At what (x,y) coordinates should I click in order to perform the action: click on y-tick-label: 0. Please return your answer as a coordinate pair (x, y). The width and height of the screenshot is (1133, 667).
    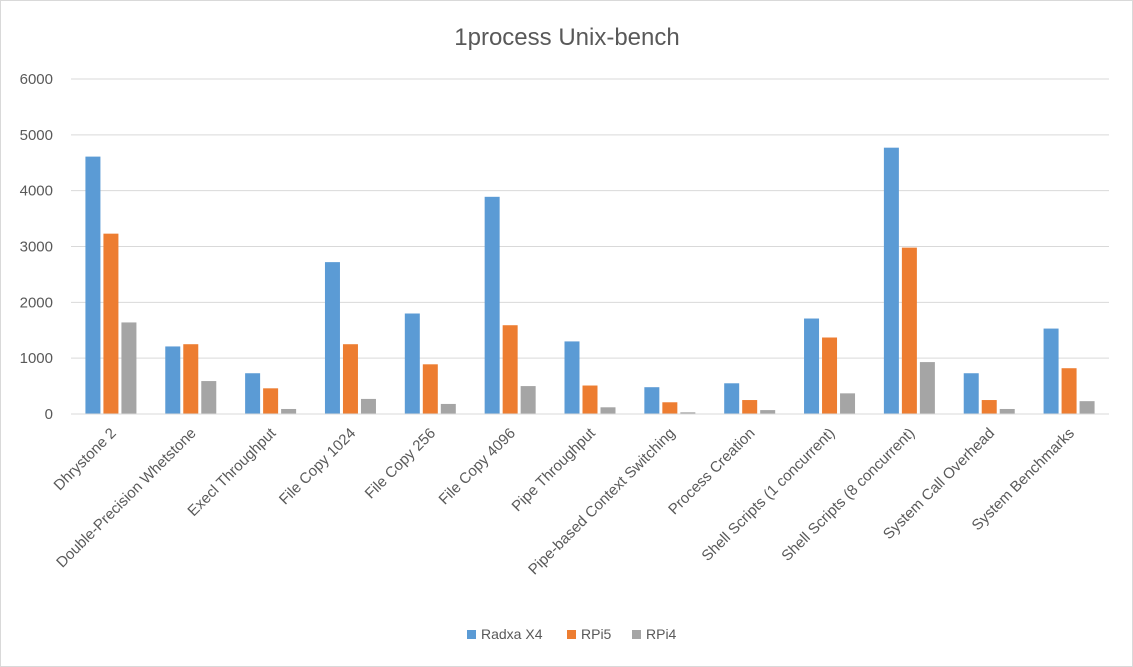
    Looking at the image, I should click on (49, 414).